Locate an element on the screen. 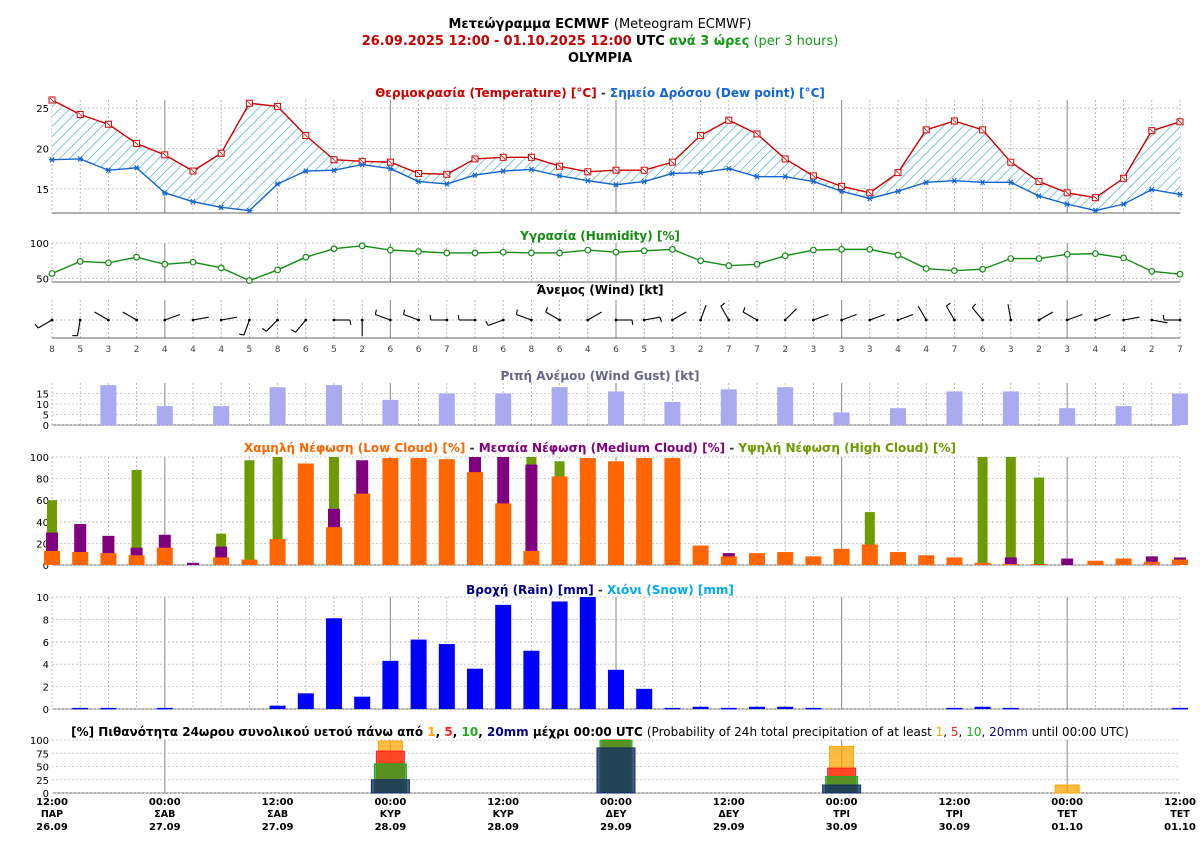  temp-tick-label: 20 is located at coordinates (42, 149).